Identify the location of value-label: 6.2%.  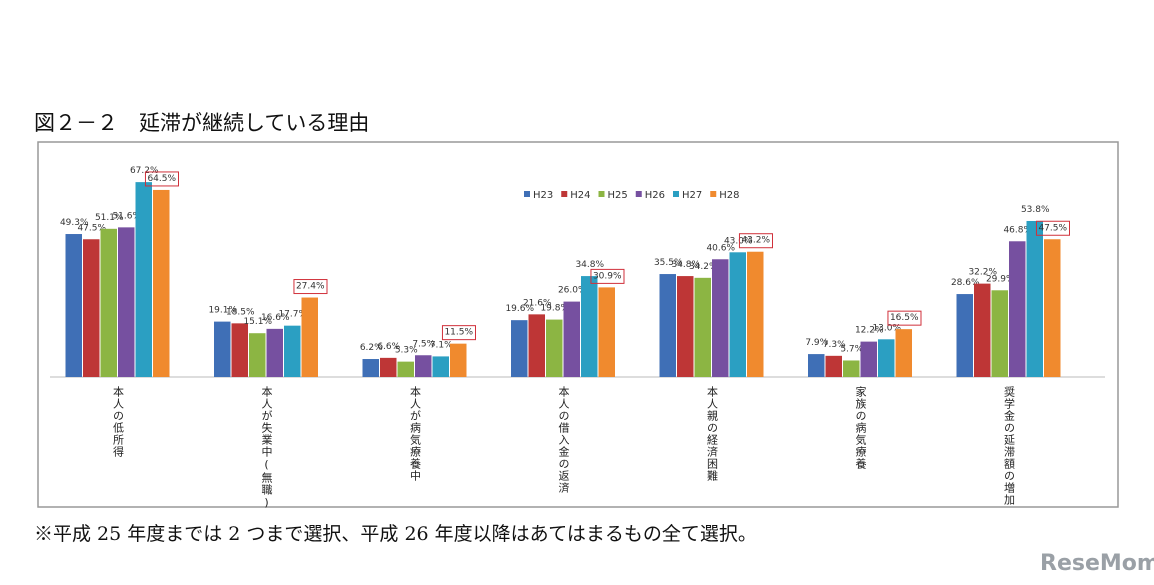
(371, 348).